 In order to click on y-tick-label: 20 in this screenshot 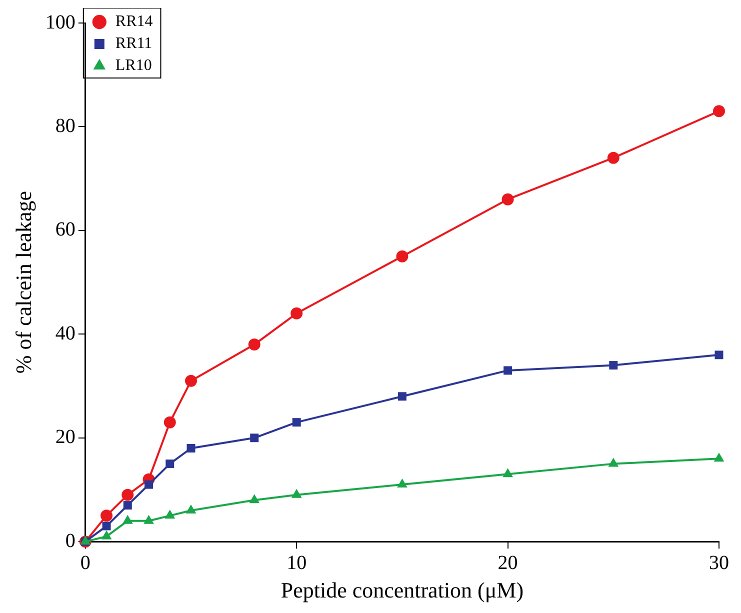, I will do `click(65, 437)`.